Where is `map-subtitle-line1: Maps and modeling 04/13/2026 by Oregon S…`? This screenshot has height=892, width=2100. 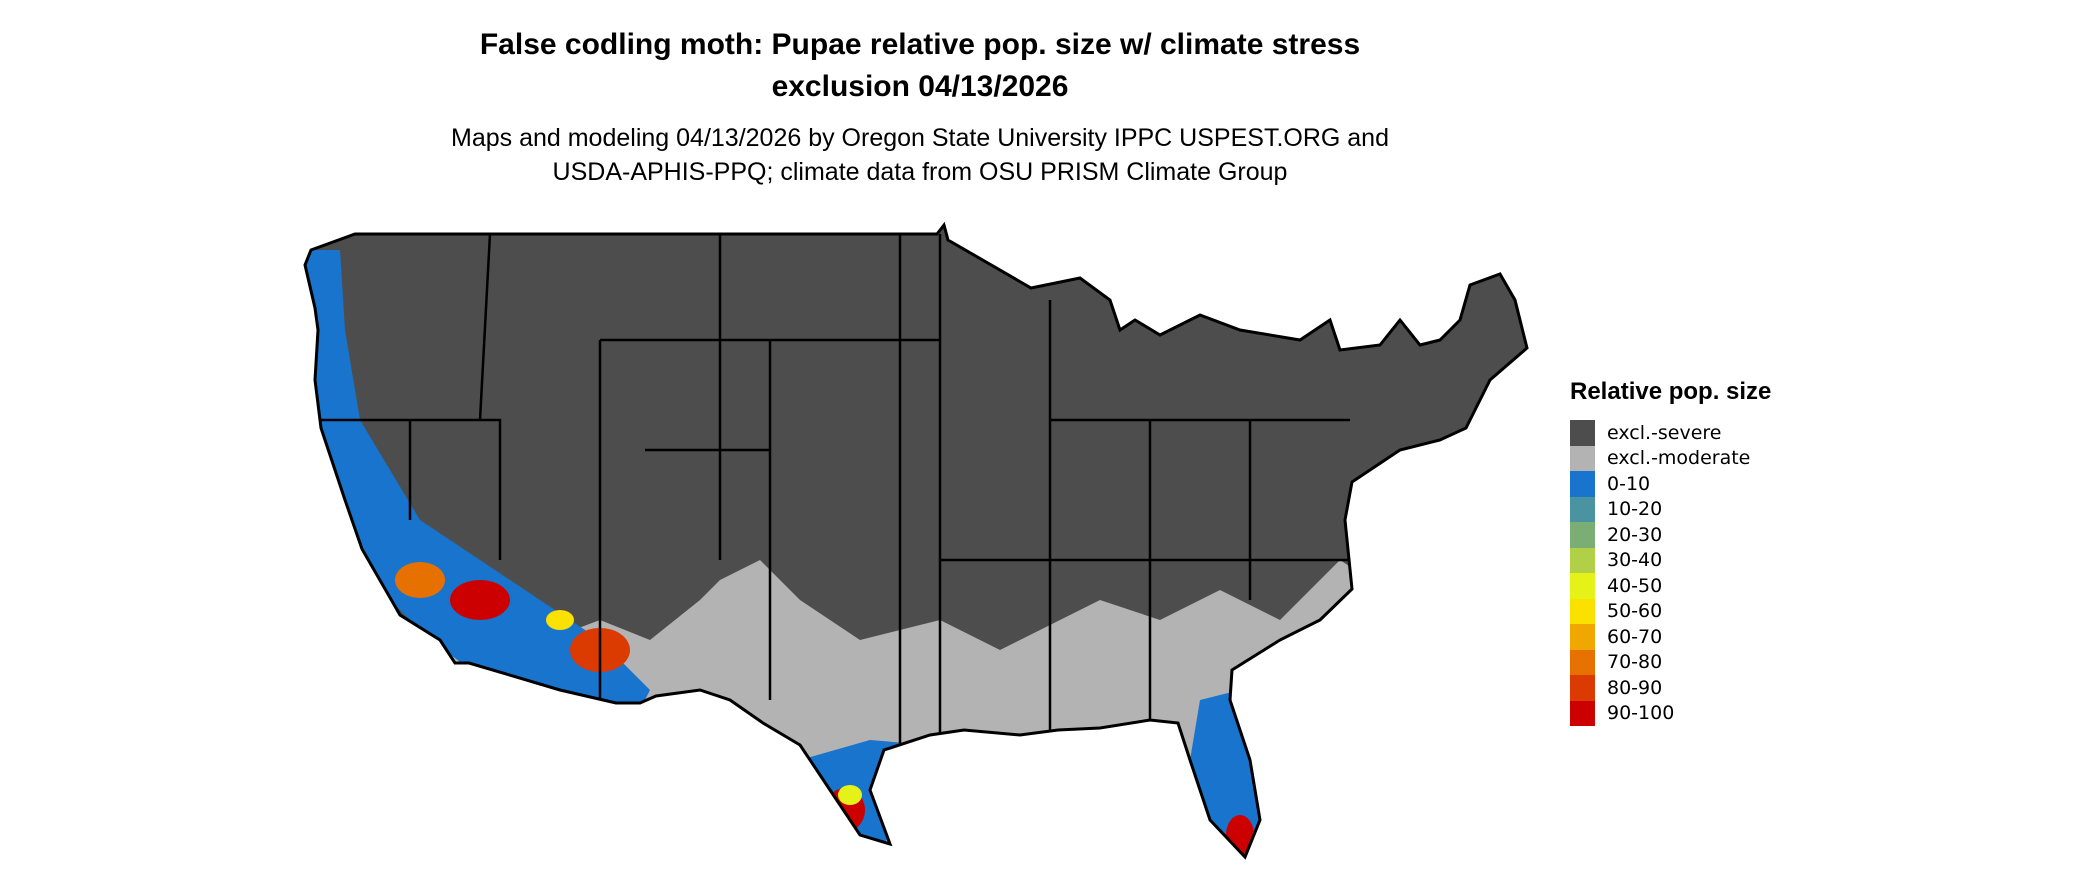
map-subtitle-line1: Maps and modeling 04/13/2026 by Oregon S… is located at coordinates (920, 138).